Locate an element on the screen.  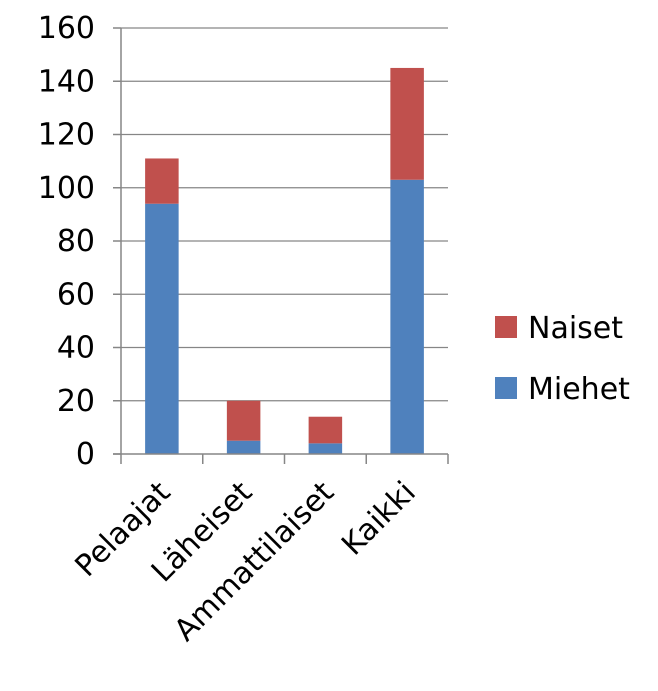
y-tick-label: 120 is located at coordinates (66, 135).